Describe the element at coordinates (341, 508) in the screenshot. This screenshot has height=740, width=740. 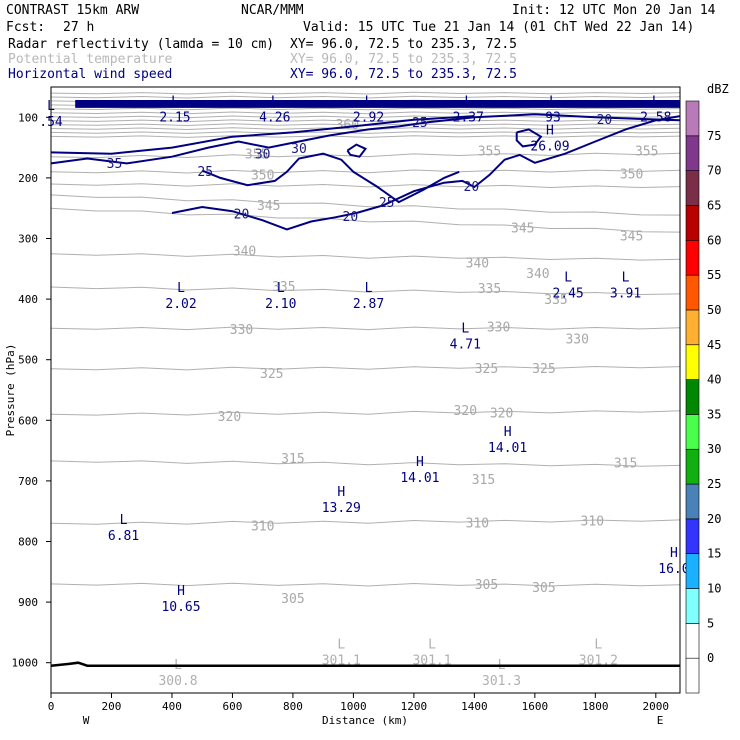
I see `extremum-value: 13.29` at that location.